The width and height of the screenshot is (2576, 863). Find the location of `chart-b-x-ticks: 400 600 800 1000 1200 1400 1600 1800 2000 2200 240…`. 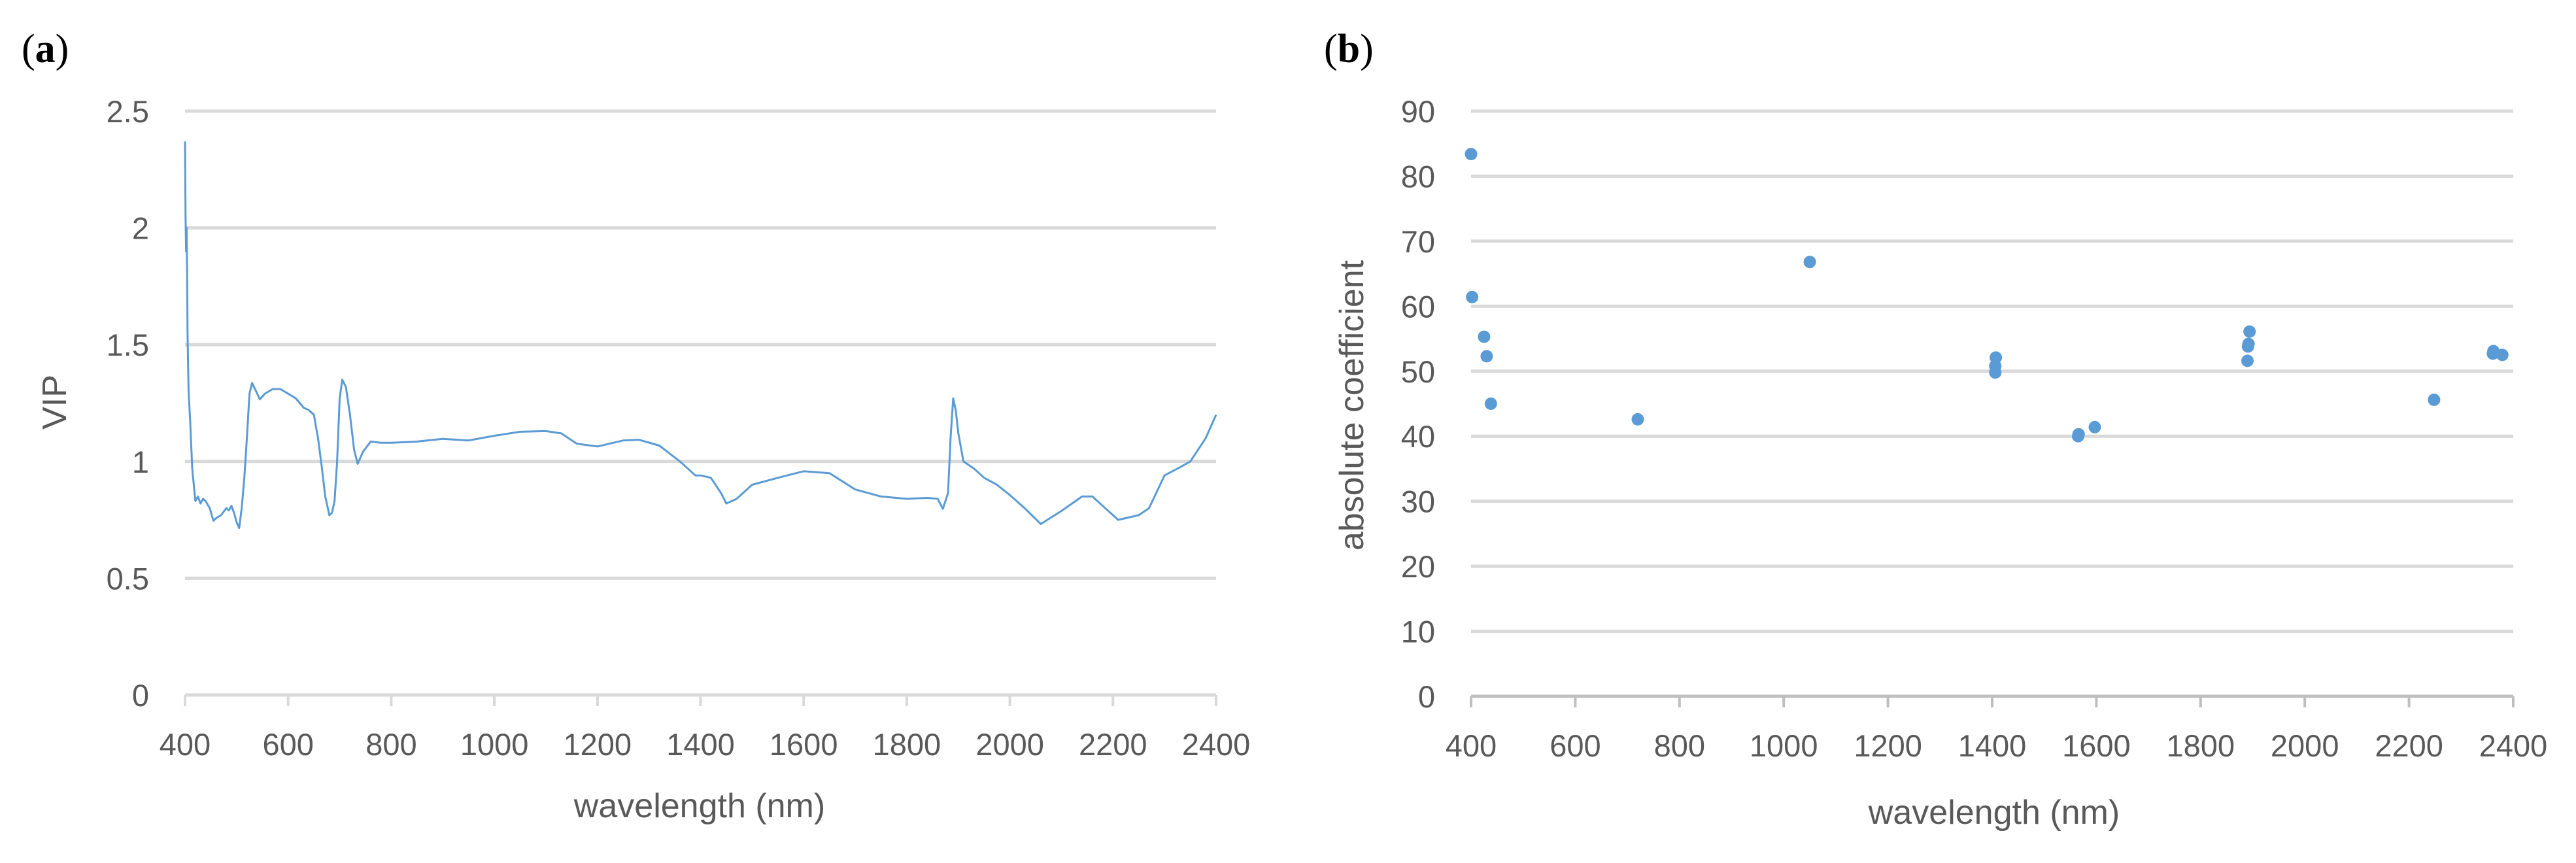

chart-b-x-ticks: 400 600 800 1000 1200 1400 1600 1800 2000 2200 240… is located at coordinates (1996, 730).